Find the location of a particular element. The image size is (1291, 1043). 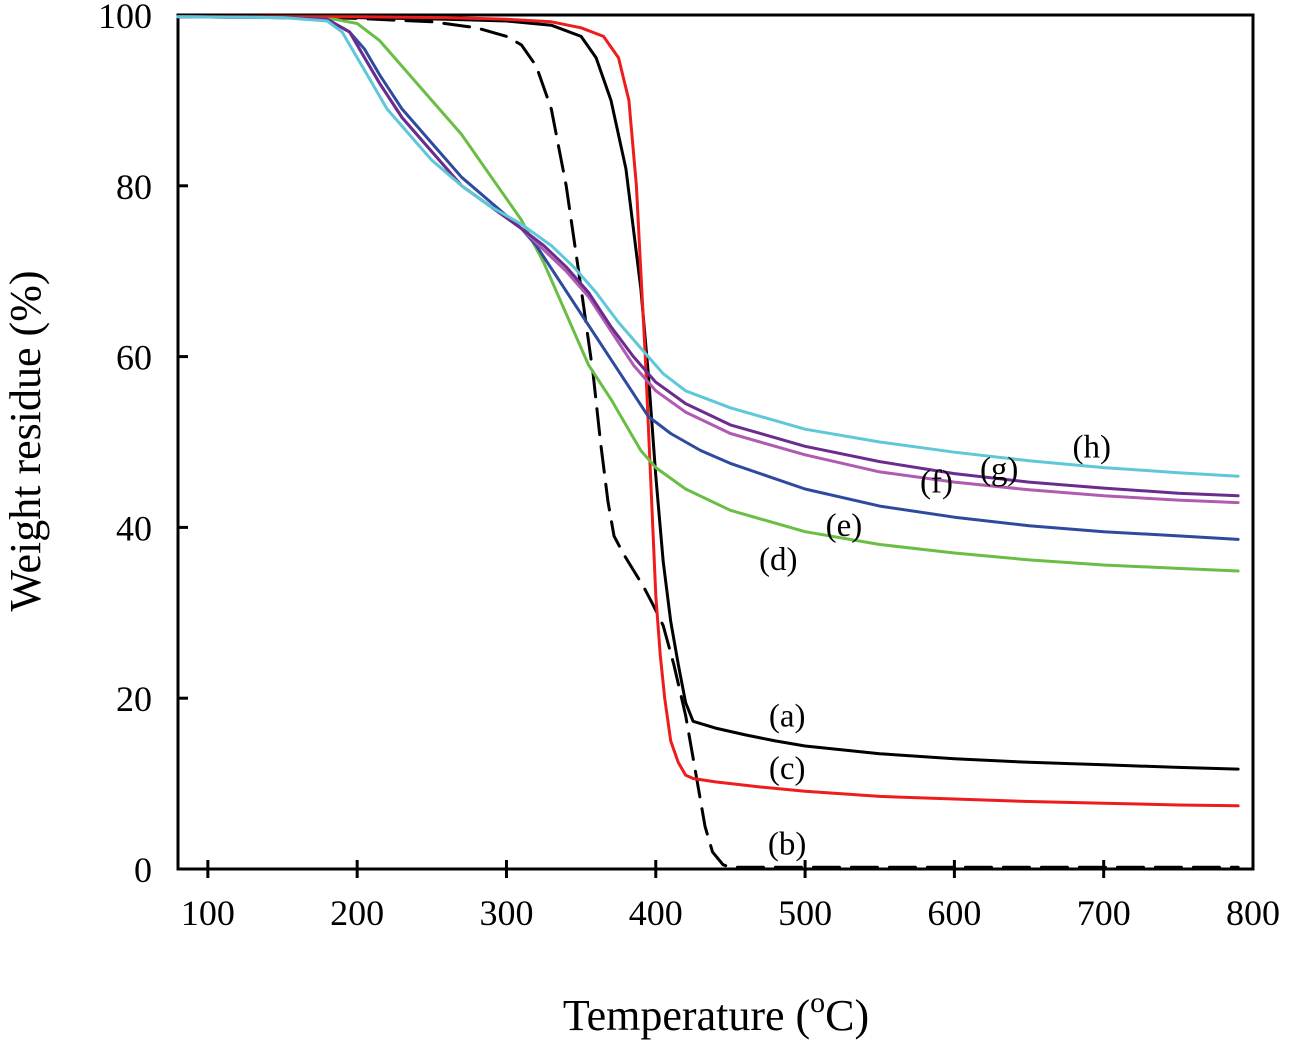

series-label-c: (c) is located at coordinates (787, 769).